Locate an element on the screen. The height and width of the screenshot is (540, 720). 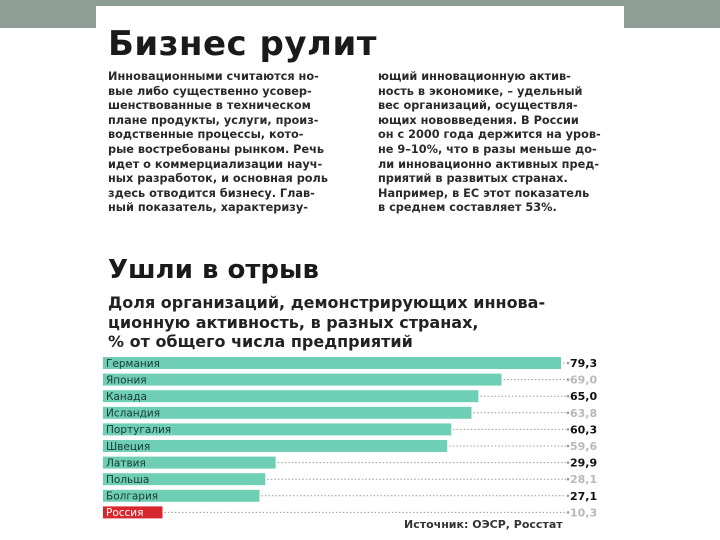
text-line: ность в экономике, – удельный is located at coordinates (480, 91).